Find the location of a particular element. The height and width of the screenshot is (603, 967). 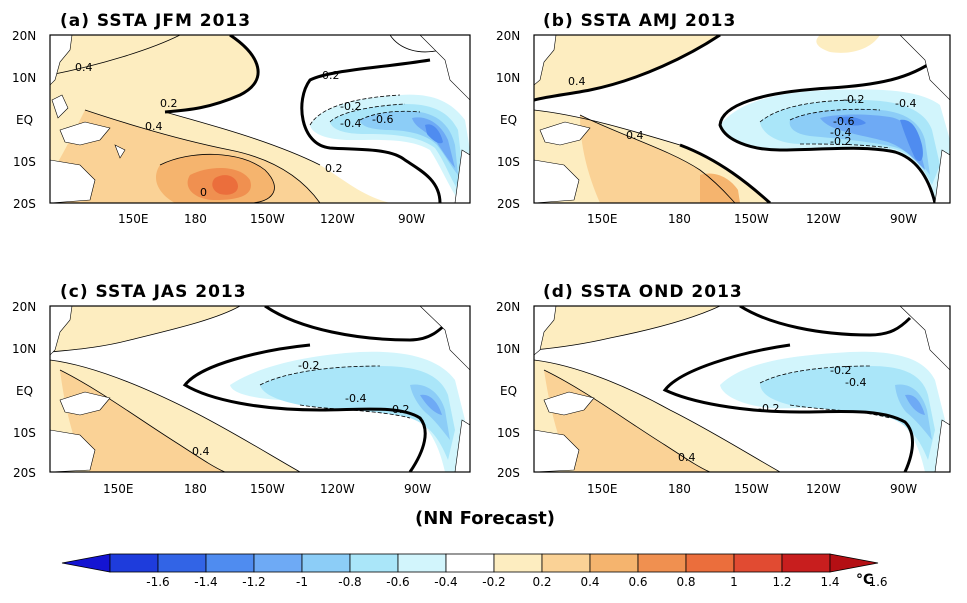

colorbar-tick-label: 1.2 is located at coordinates (781, 582).